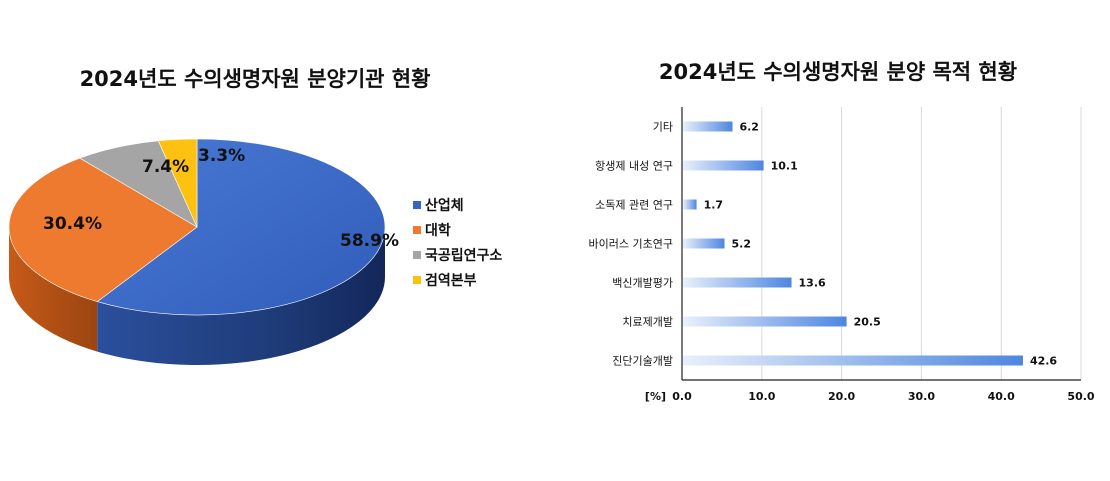  What do you see at coordinates (663, 127) in the screenshot?
I see `y-category-label: 기타` at bounding box center [663, 127].